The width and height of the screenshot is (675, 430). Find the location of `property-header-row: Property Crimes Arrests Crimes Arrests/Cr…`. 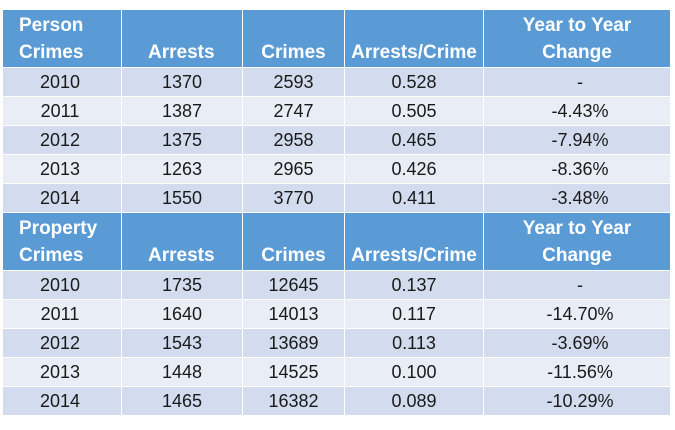

property-header-row: Property Crimes Arrests Crimes Arrests/Cr… is located at coordinates (336, 241).